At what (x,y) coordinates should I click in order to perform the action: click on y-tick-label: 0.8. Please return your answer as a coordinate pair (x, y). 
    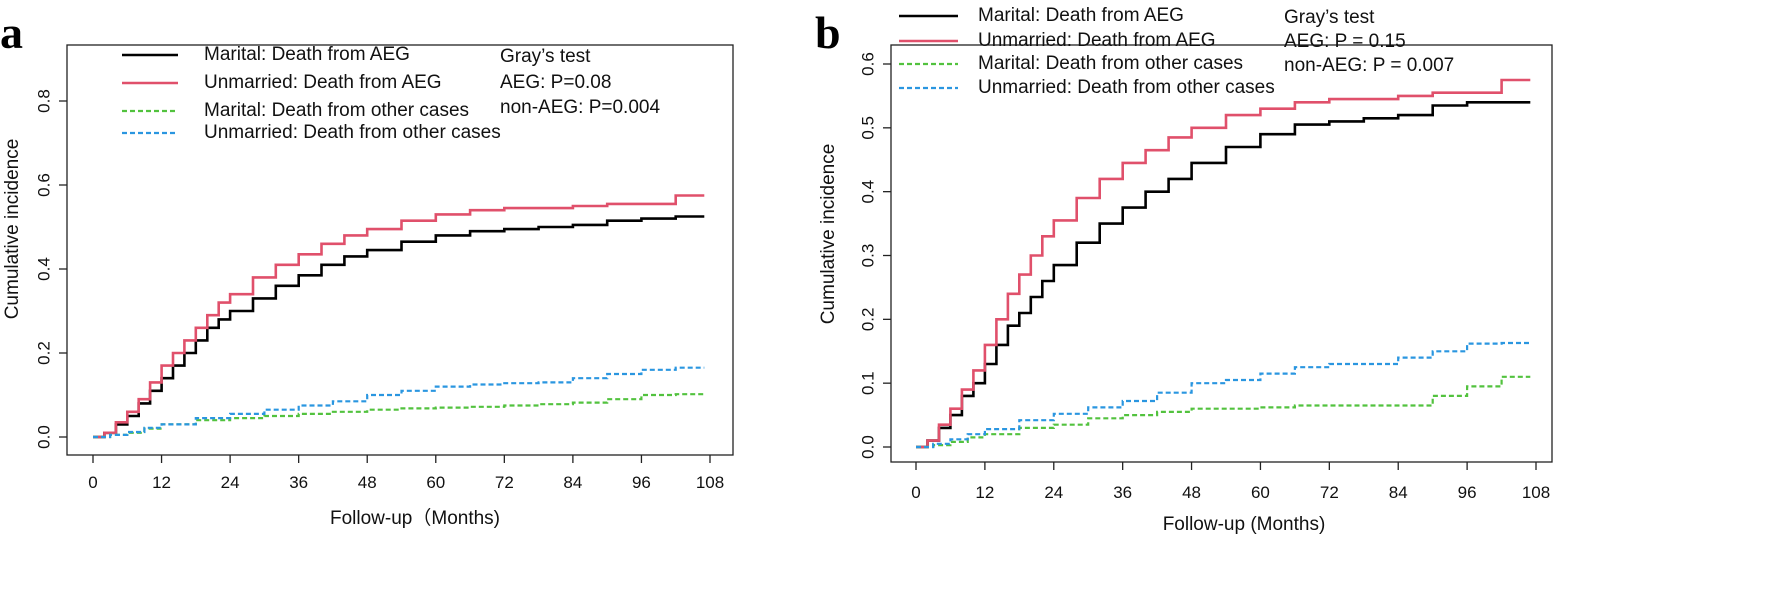
    Looking at the image, I should click on (43, 101).